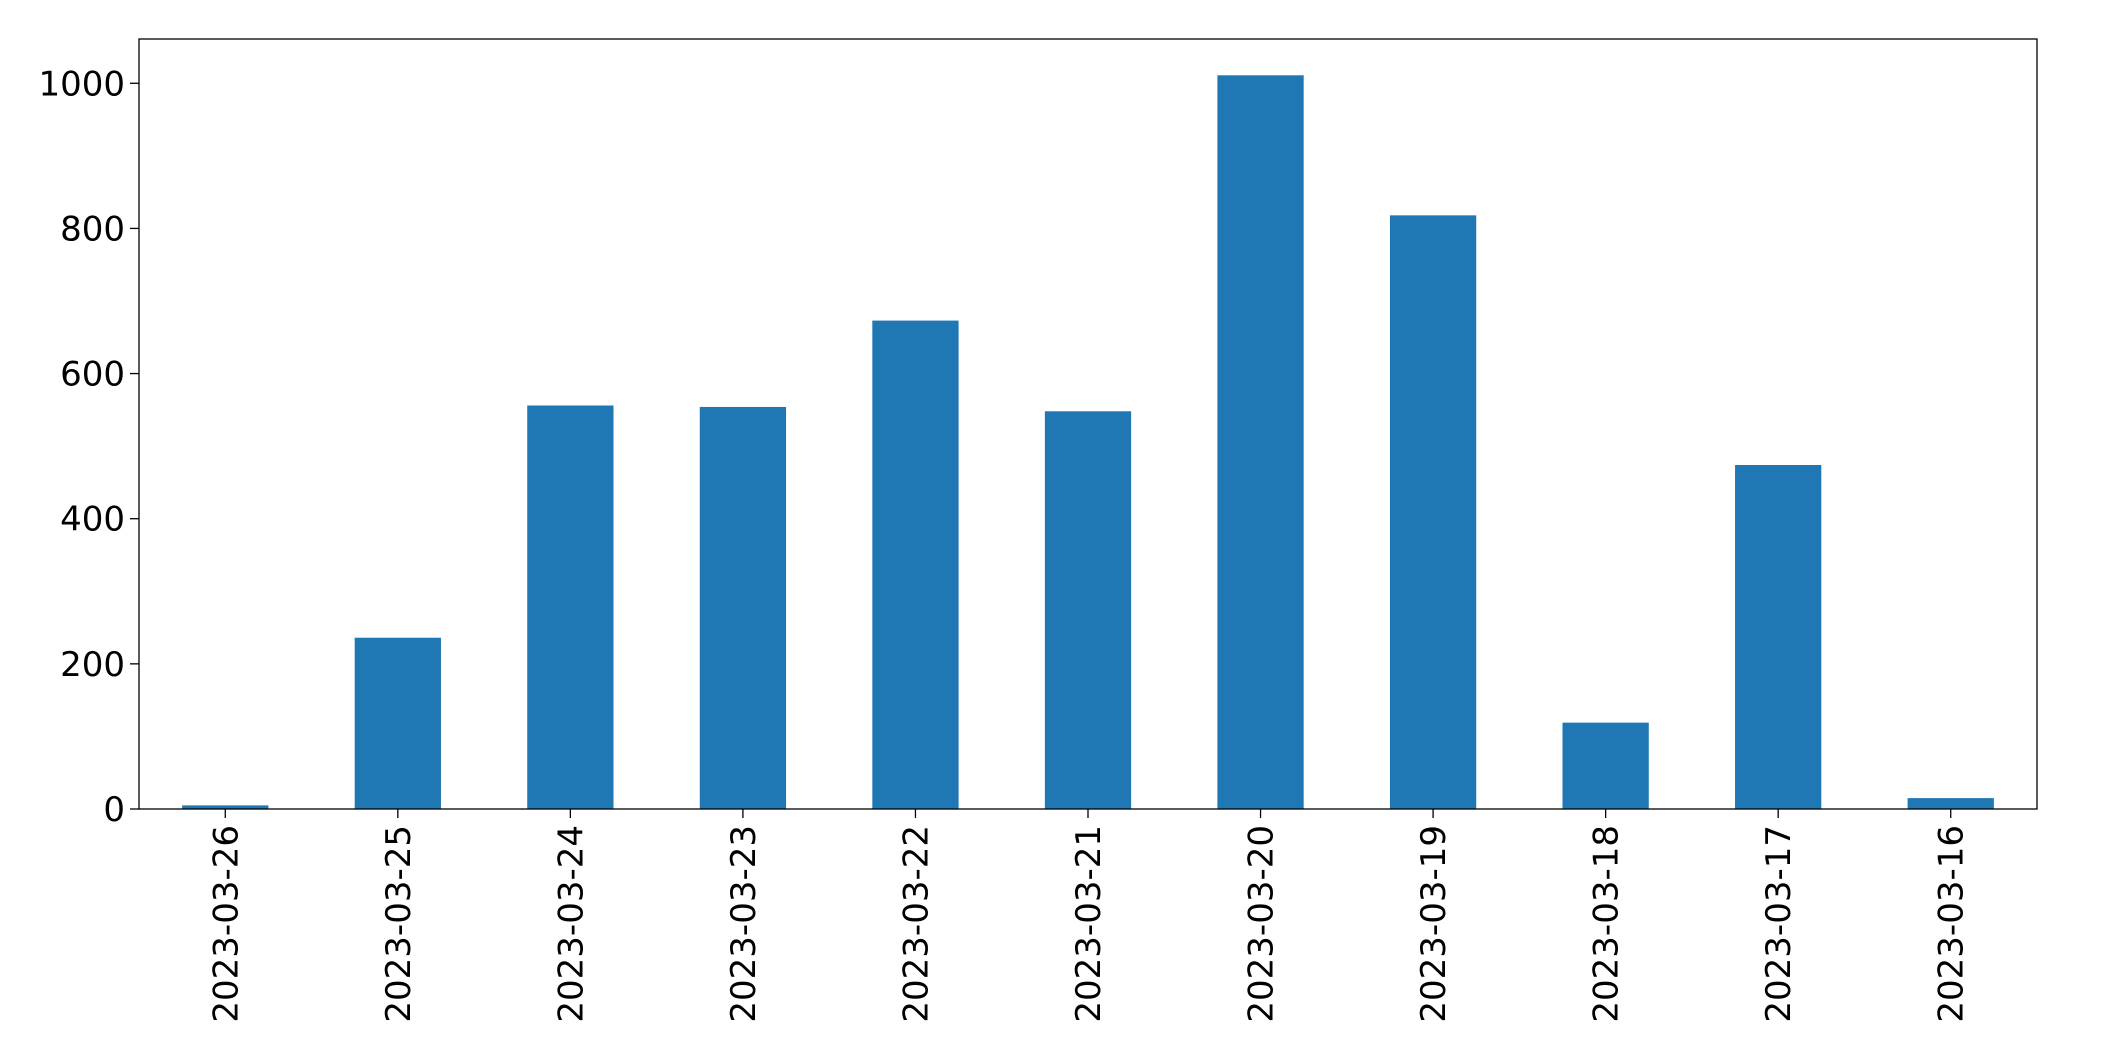  I want to click on x-tick-label: 2023-03-19, so click(1434, 924).